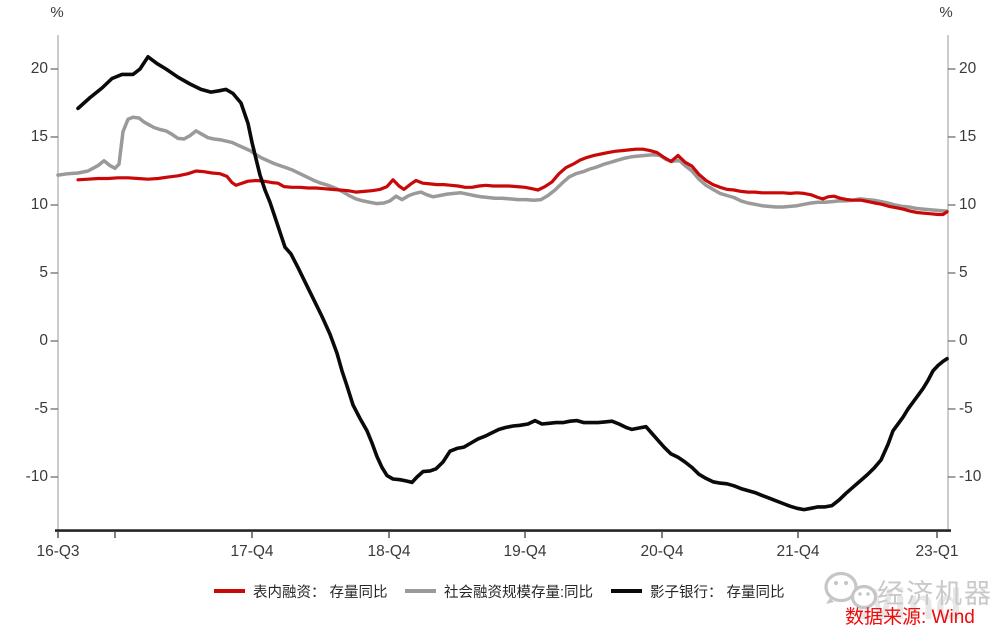 This screenshot has width=1000, height=632. Describe the element at coordinates (525, 551) in the screenshot. I see `x-axis-tick-label: 19-Q4` at that location.